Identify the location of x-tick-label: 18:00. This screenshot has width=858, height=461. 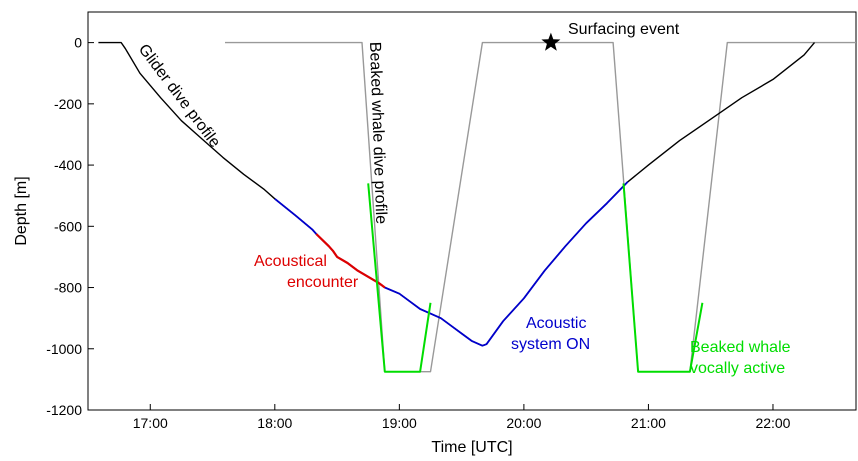
(274, 423).